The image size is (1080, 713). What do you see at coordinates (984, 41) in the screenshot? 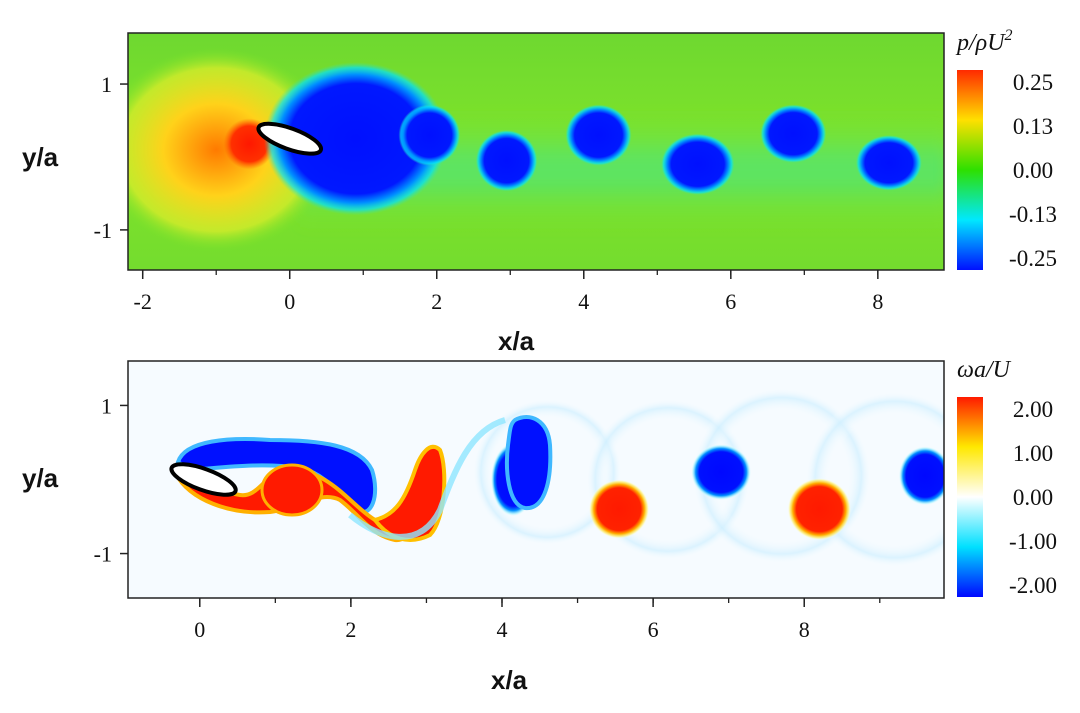
I see `pressure-colorbar-title: p/ρU2` at bounding box center [984, 41].